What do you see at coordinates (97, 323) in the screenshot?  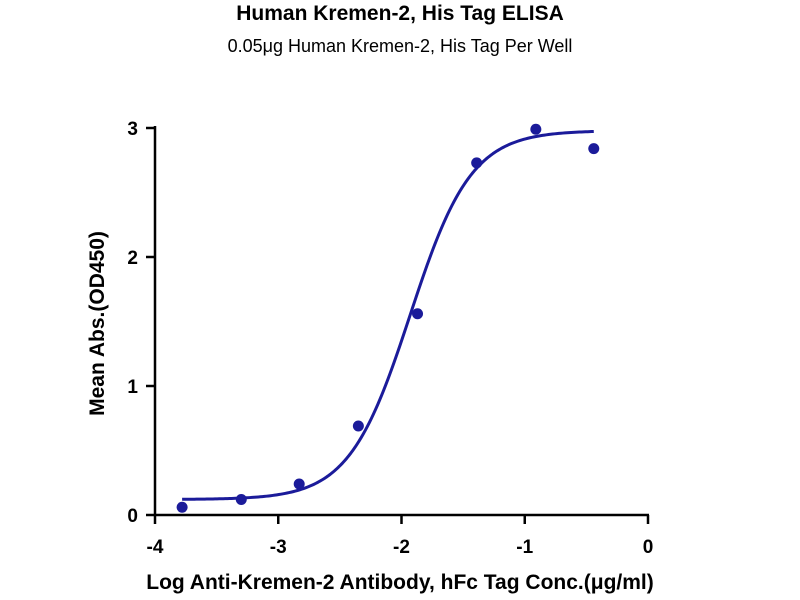 I see `y-axis-label: Mean Abs.(OD450)` at bounding box center [97, 323].